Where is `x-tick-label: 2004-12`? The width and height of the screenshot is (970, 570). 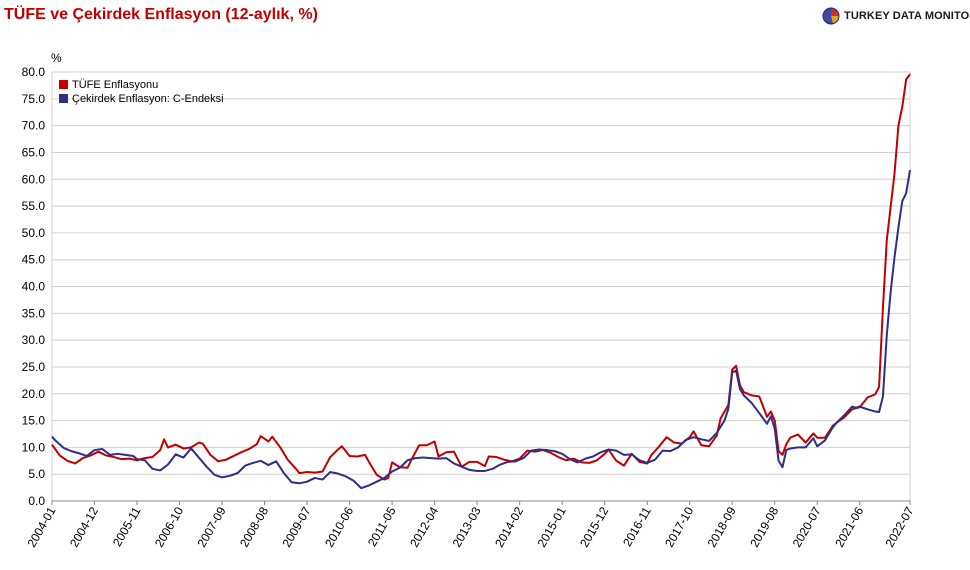 x-tick-label: 2004-12 is located at coordinates (84, 526).